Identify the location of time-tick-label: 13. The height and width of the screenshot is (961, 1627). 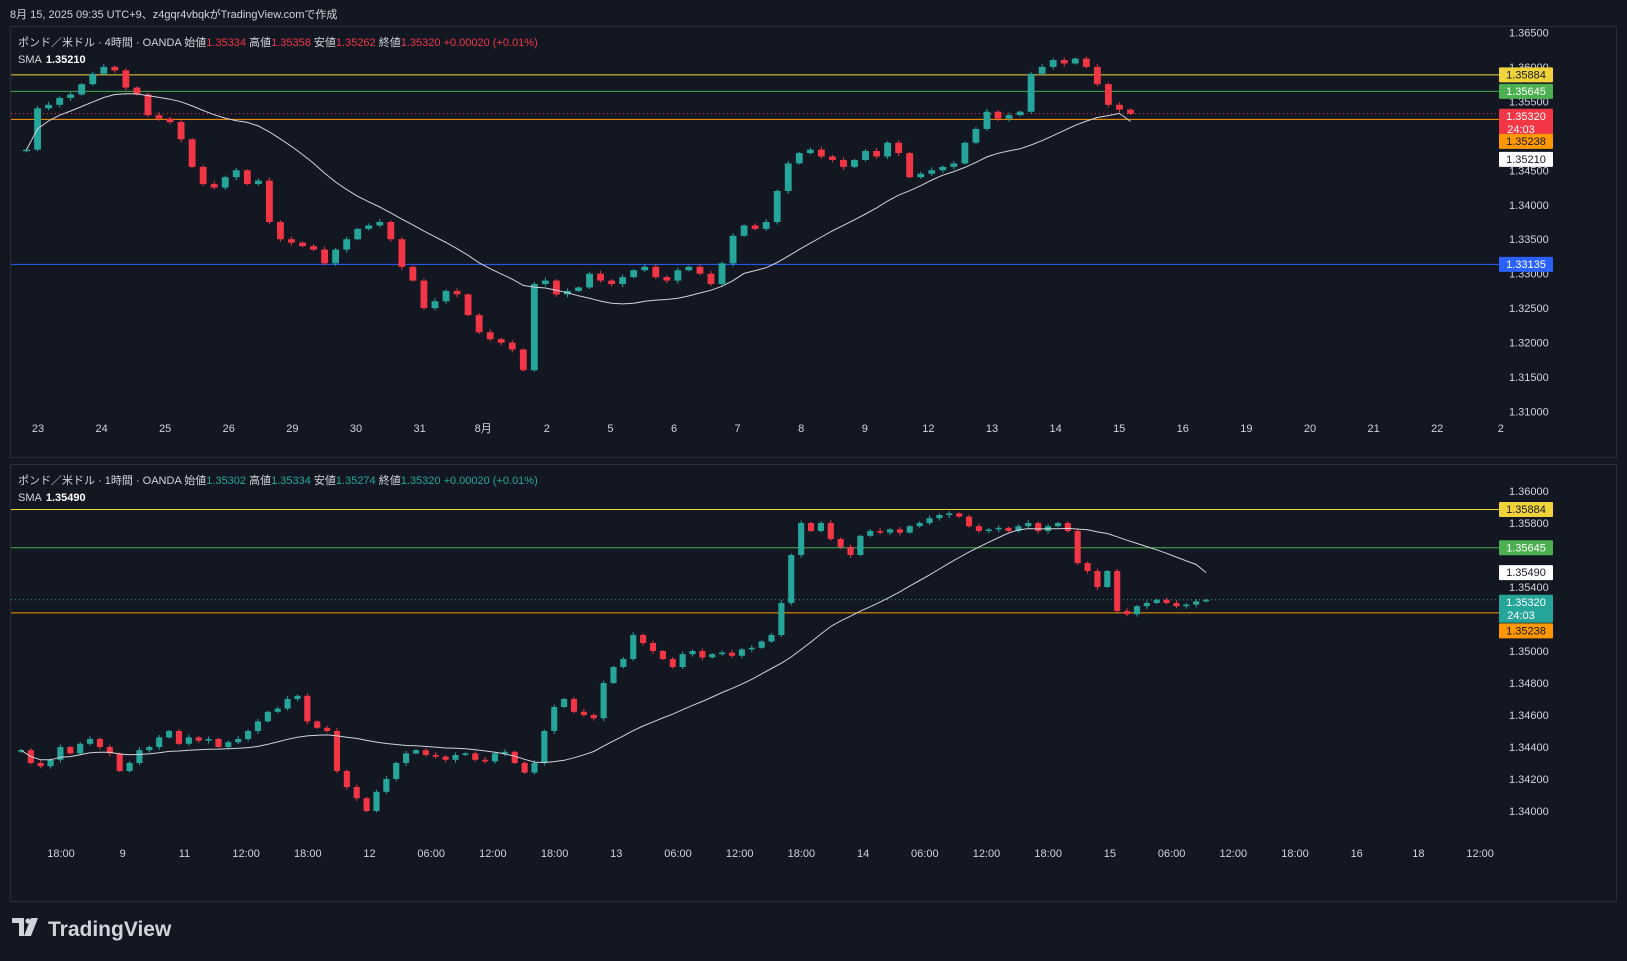
(616, 854).